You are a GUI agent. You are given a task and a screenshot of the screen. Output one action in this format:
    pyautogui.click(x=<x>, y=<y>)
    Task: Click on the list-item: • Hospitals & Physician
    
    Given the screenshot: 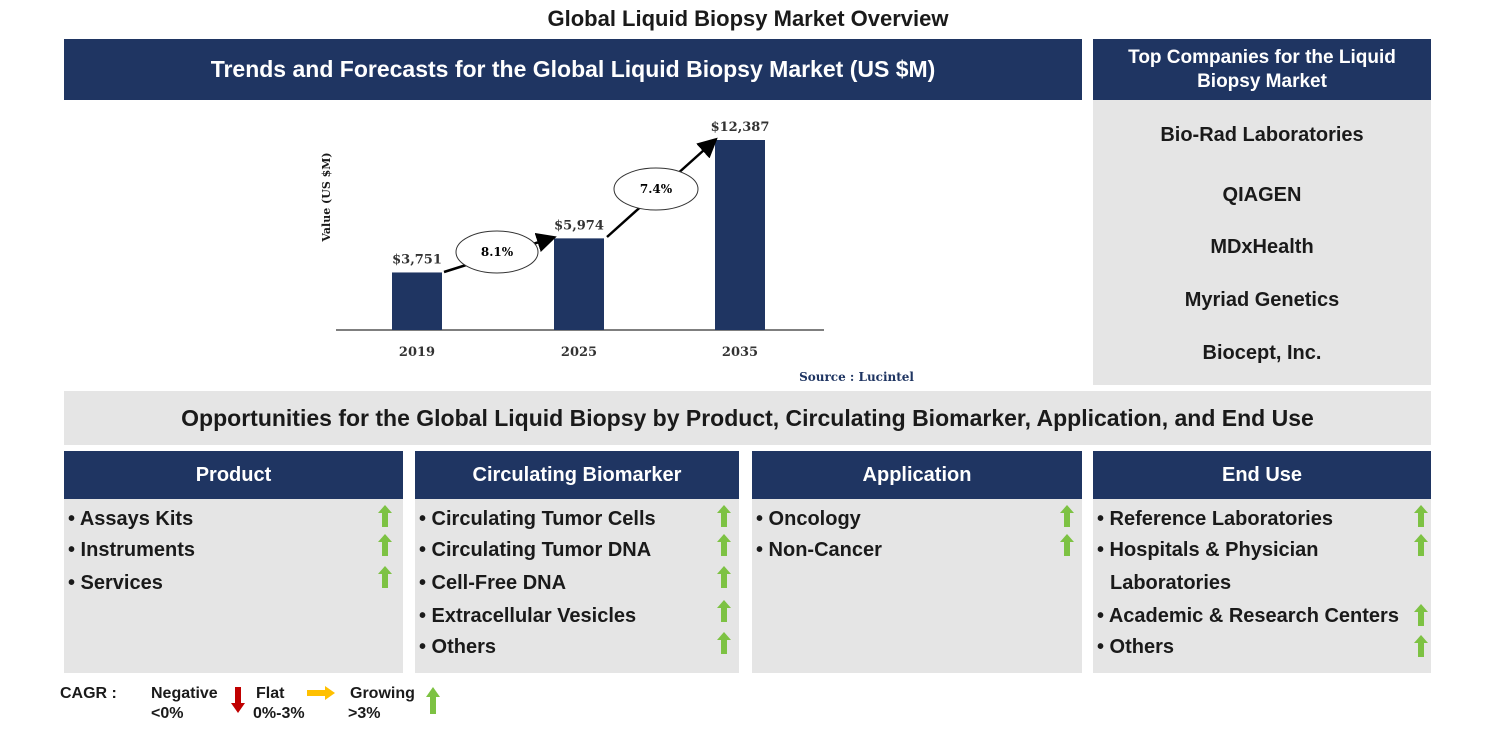 What is the action you would take?
    pyautogui.click(x=1208, y=550)
    